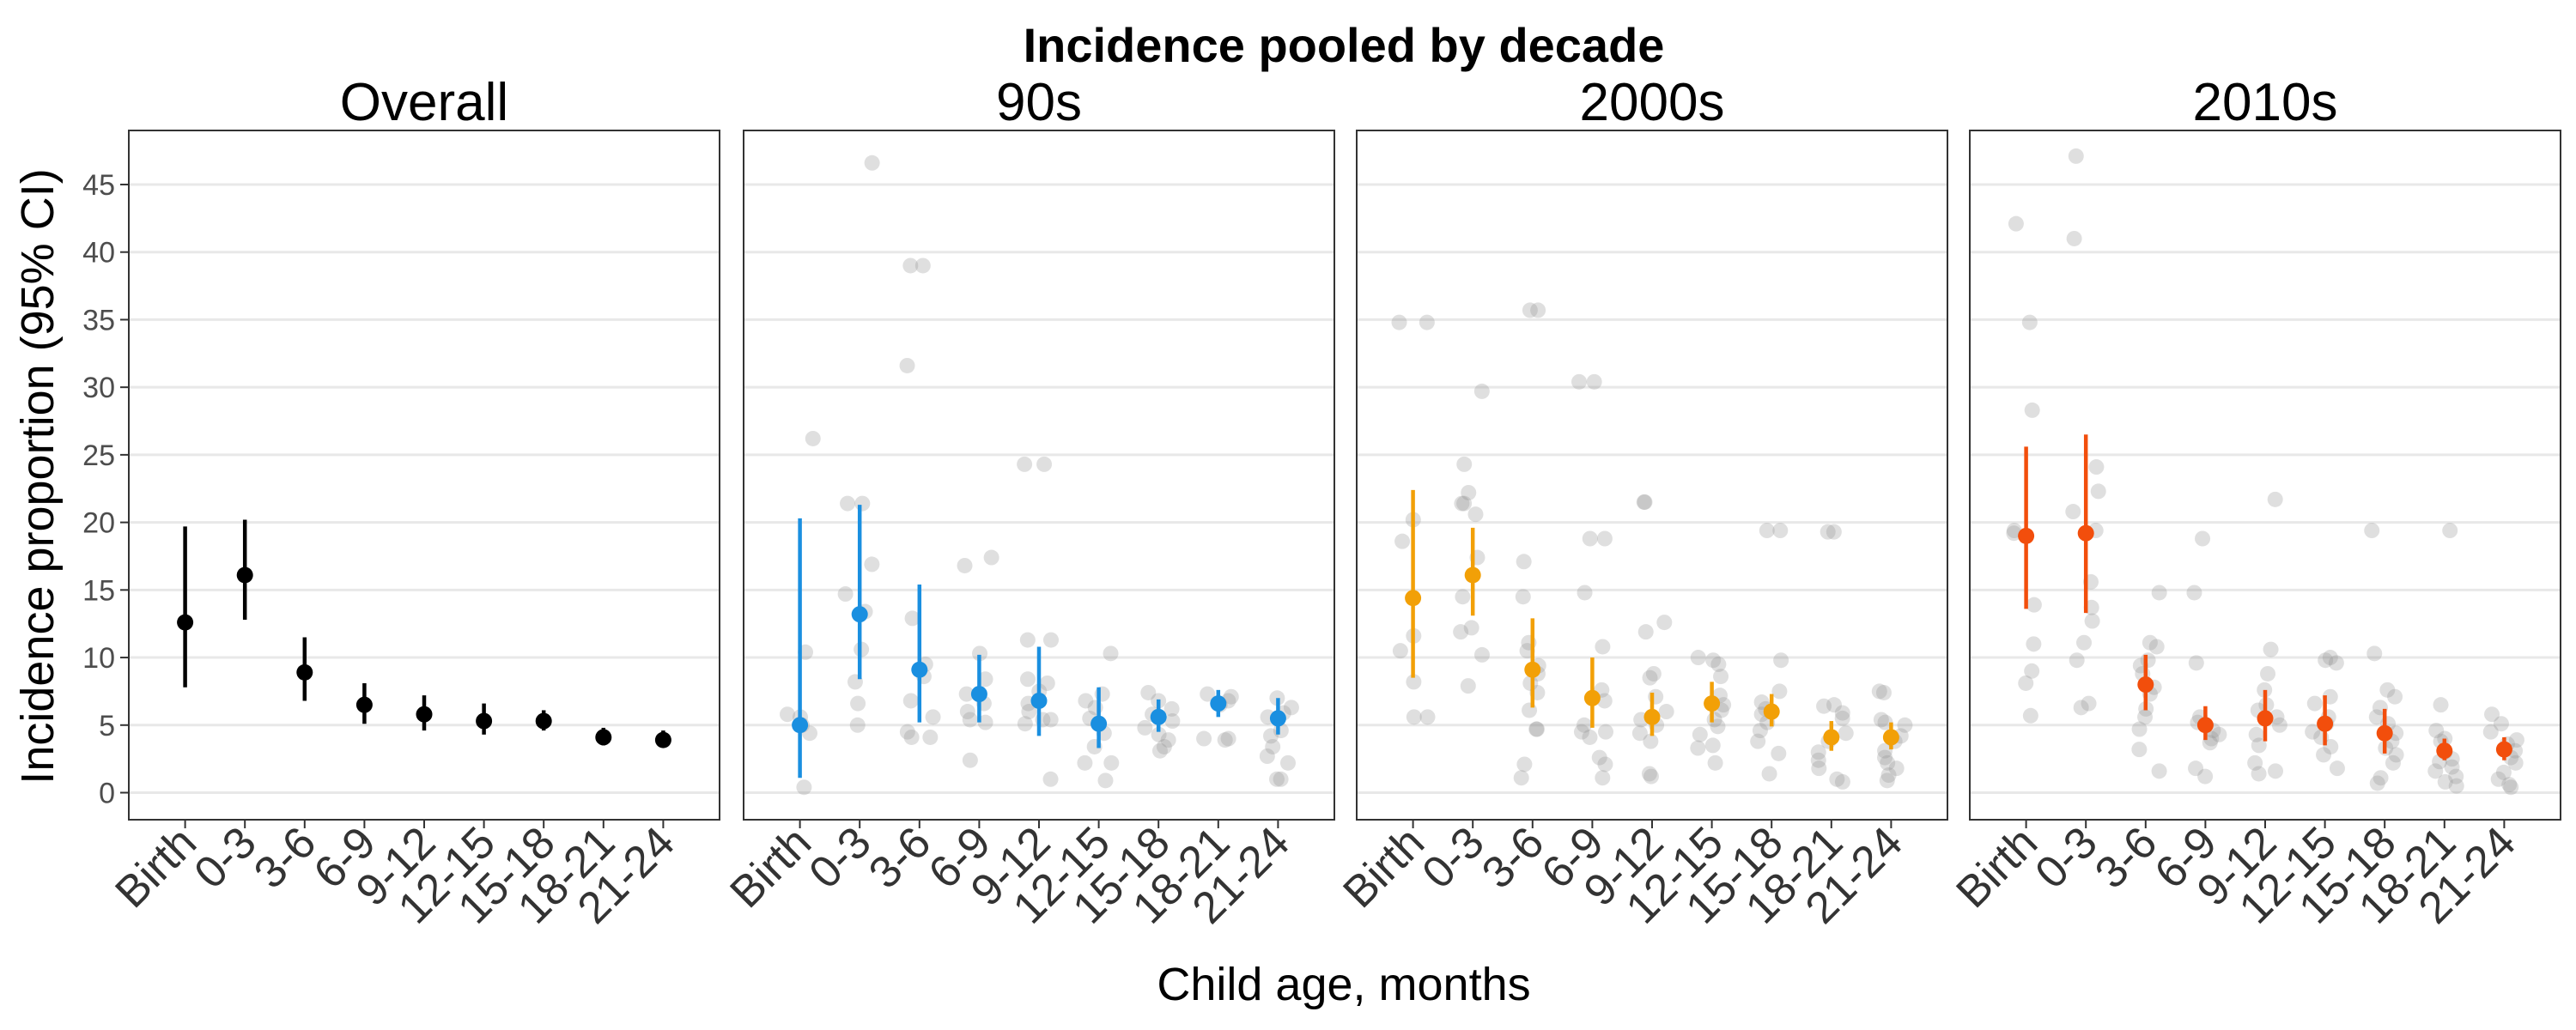 The height and width of the screenshot is (1030, 2576). What do you see at coordinates (98, 590) in the screenshot?
I see `y-tick-label: 15` at bounding box center [98, 590].